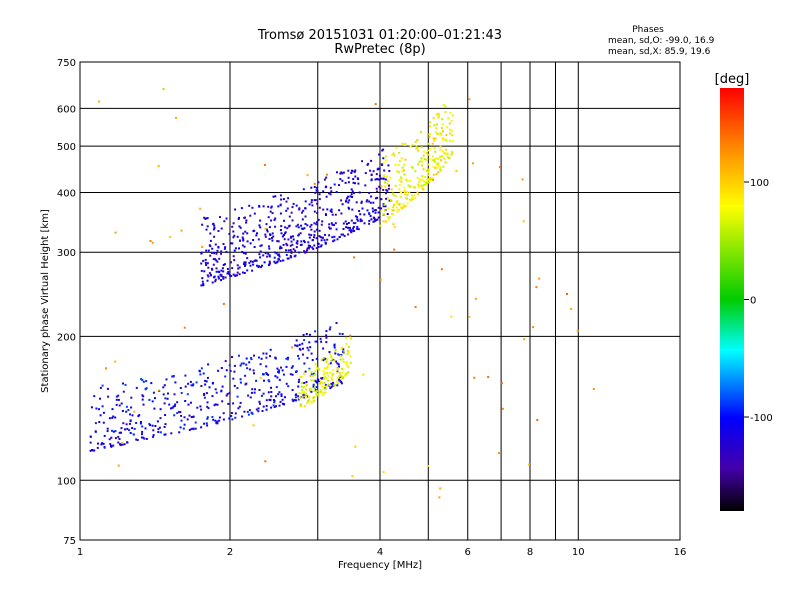  What do you see at coordinates (578, 552) in the screenshot?
I see `x-tick-label: 10` at bounding box center [578, 552].